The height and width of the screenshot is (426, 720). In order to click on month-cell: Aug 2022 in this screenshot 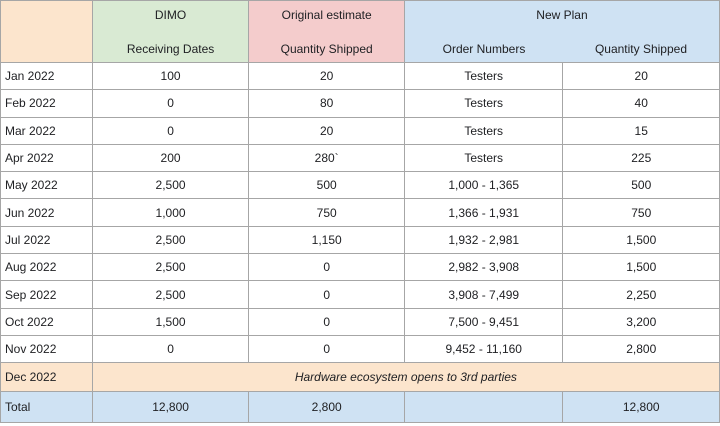, I will do `click(46, 267)`.